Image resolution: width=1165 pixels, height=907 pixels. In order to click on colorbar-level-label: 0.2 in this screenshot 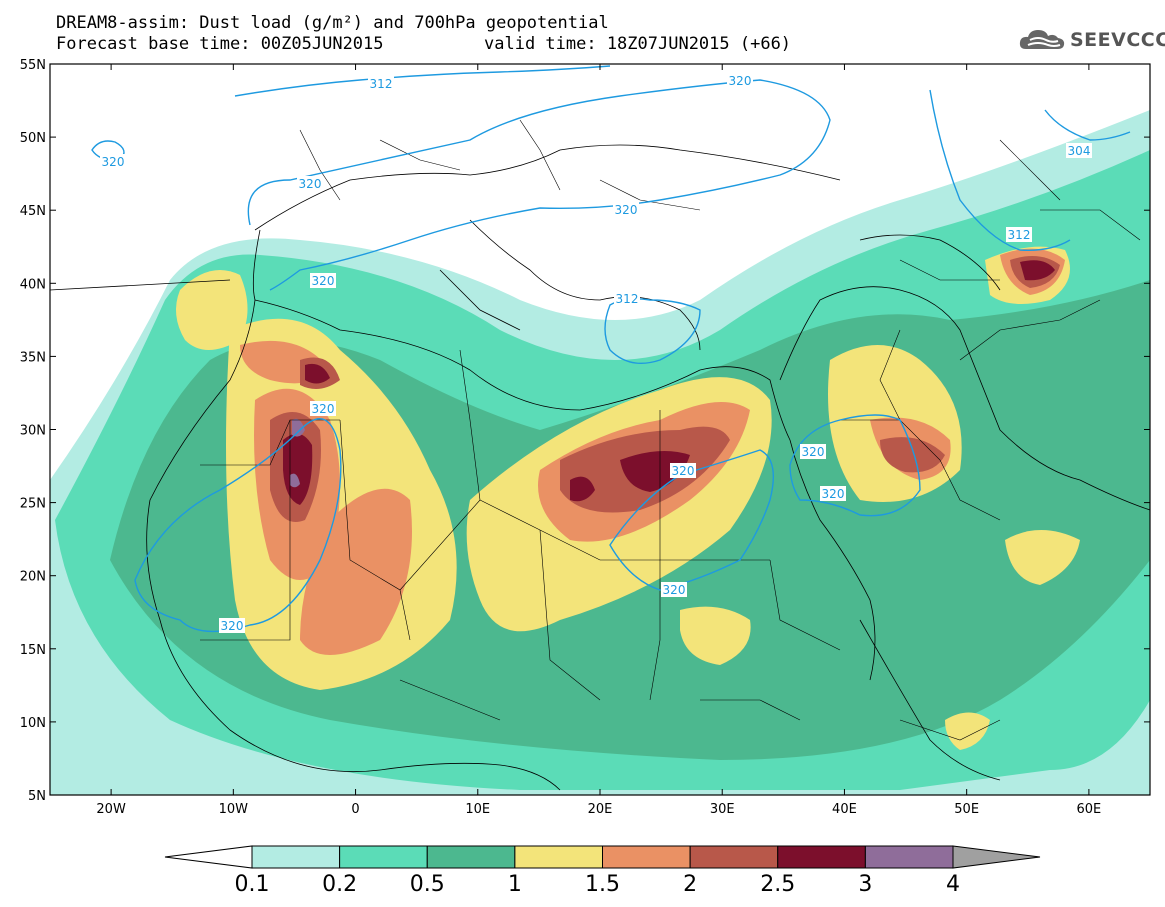, I will do `click(340, 884)`.